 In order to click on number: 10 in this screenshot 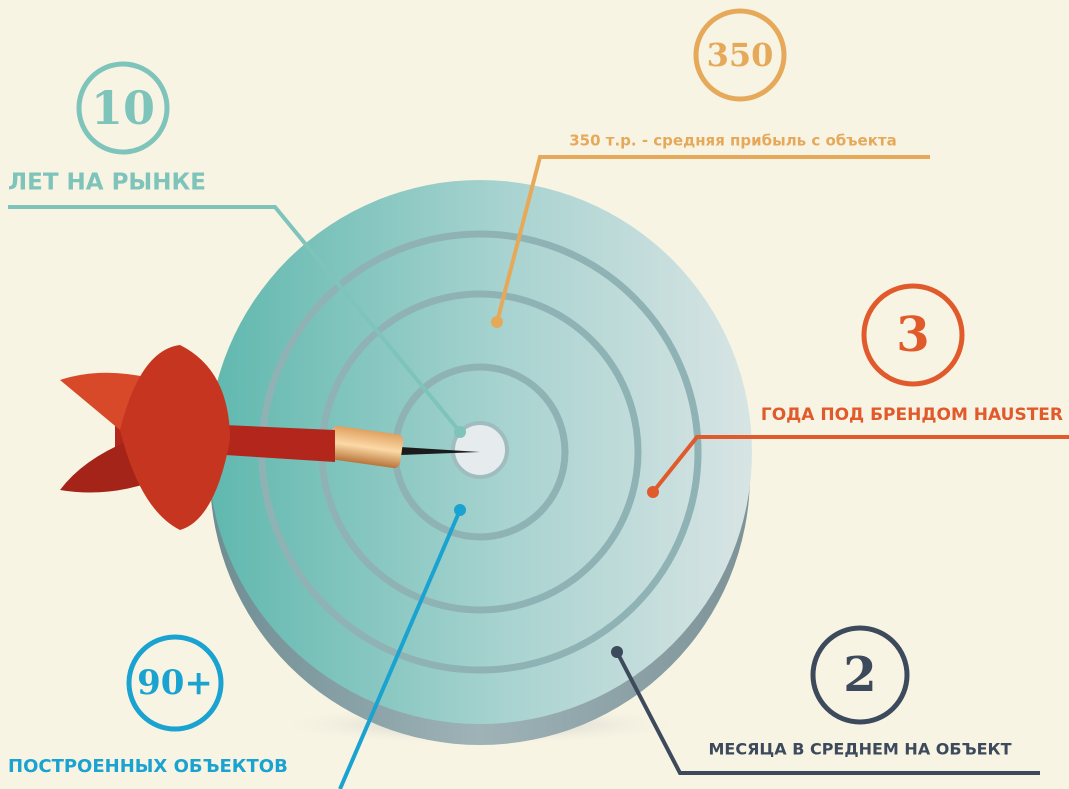, I will do `click(123, 108)`.